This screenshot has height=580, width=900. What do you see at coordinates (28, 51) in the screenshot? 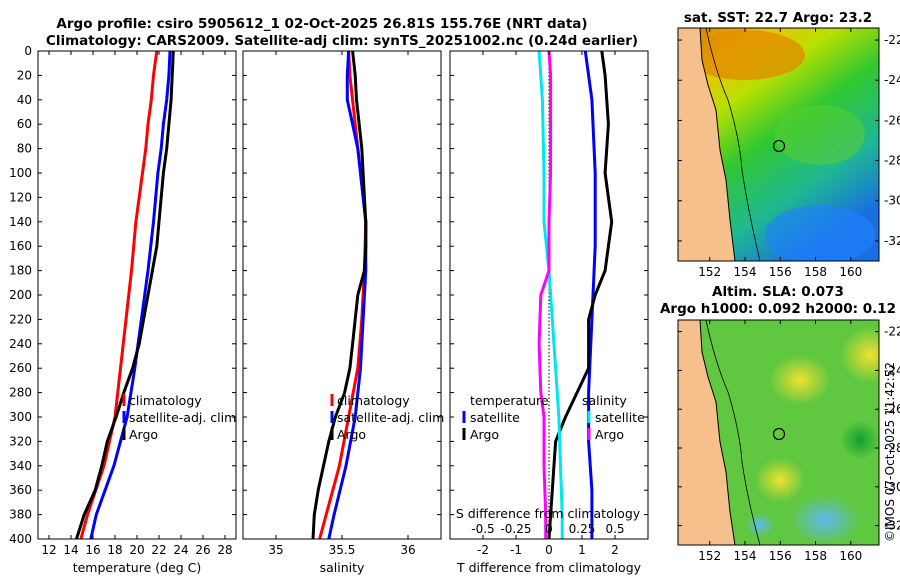
I see `depth-tick-label: 0` at bounding box center [28, 51].